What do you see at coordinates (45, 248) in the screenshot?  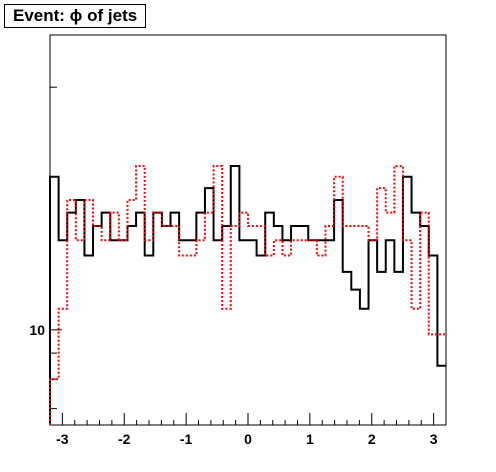 I see `y-axis: 10` at bounding box center [45, 248].